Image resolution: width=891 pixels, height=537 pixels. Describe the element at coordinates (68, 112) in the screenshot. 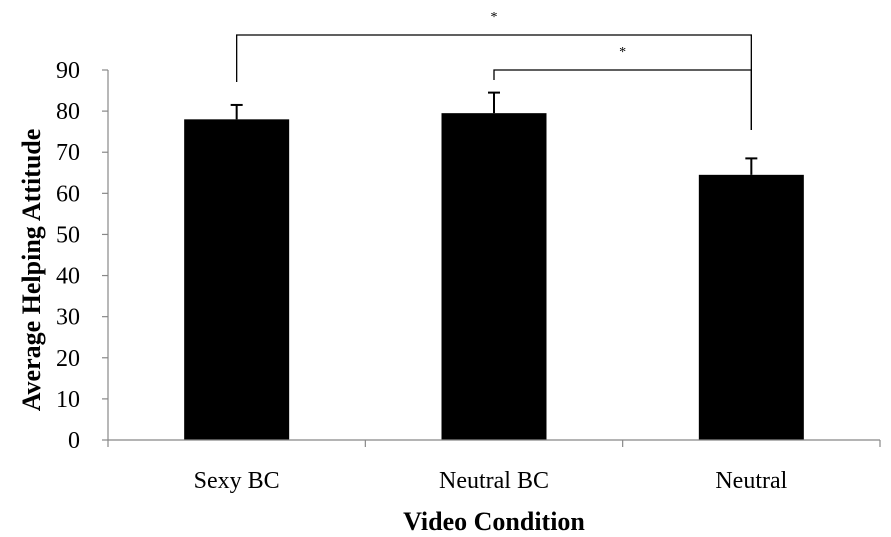

I see `y-tick-label: 80` at that location.